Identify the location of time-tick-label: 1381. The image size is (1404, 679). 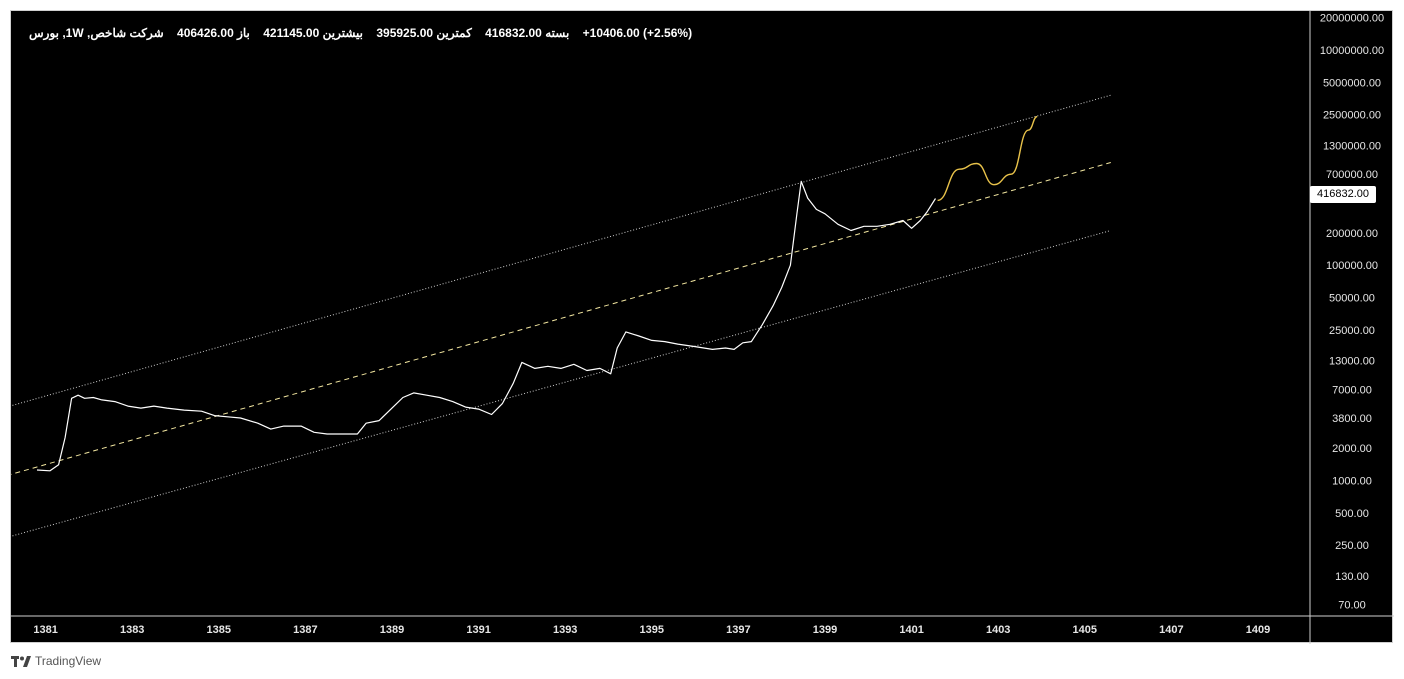
(45, 630).